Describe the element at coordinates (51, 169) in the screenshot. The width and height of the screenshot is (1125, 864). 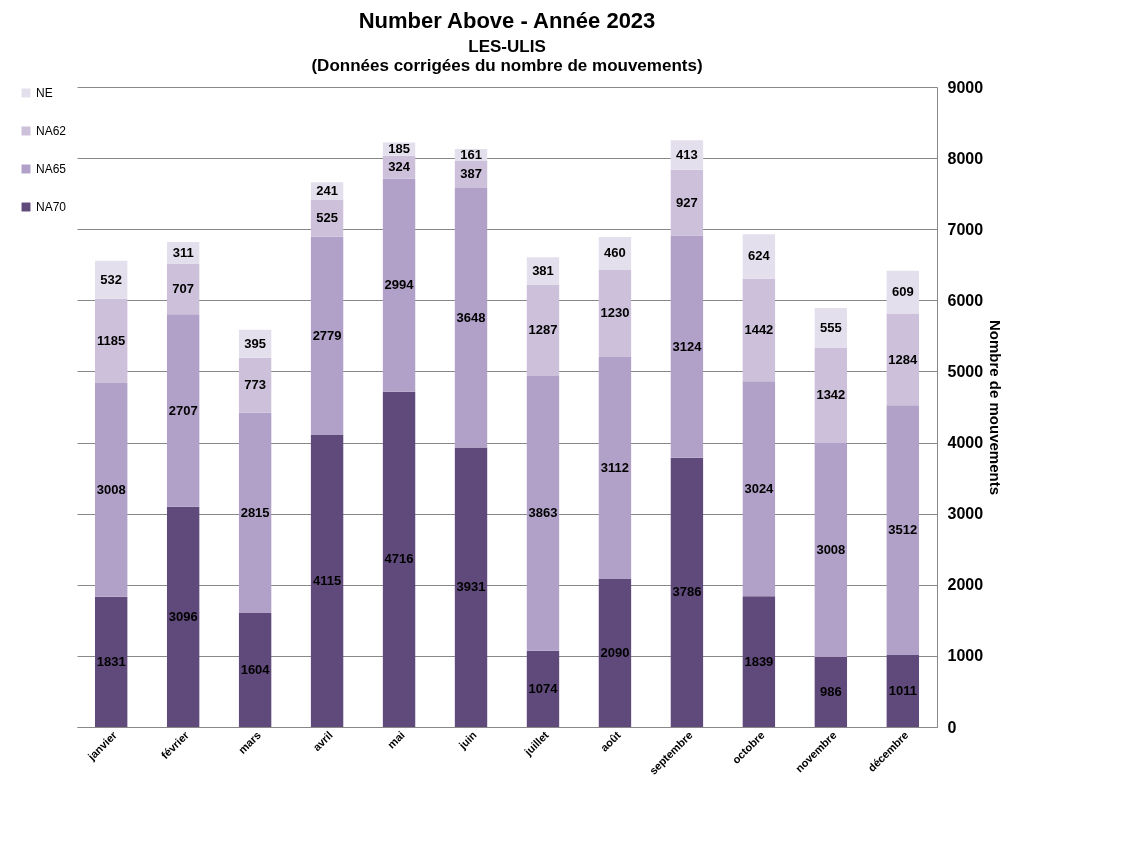
I see `legend-label: NA65` at that location.